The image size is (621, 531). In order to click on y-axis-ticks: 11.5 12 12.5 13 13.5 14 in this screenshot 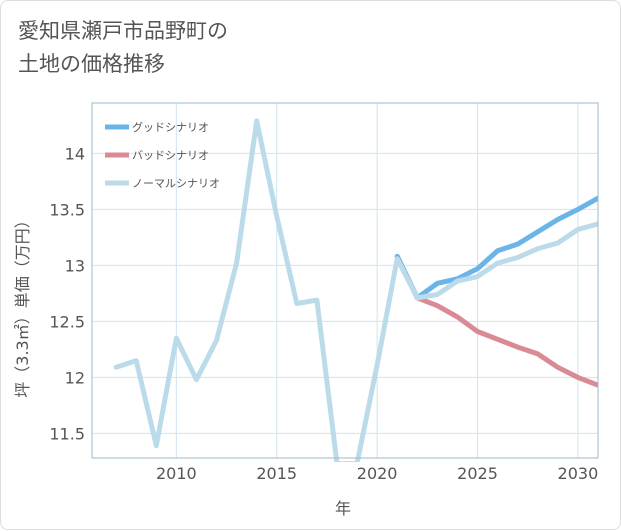, I will do `click(67, 293)`.